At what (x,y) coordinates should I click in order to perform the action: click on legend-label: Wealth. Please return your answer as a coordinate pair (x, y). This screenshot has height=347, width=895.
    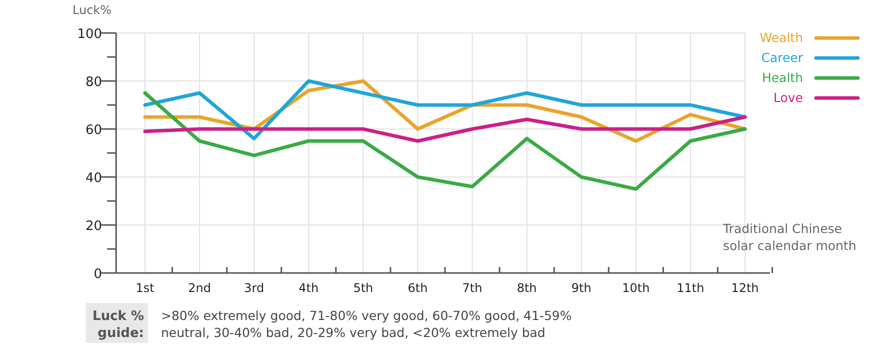
    Looking at the image, I should click on (781, 37).